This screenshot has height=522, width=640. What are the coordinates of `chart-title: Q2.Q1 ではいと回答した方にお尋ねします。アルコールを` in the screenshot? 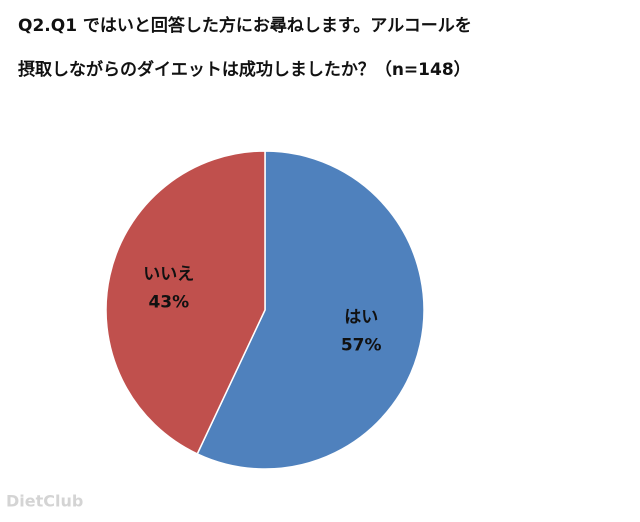 It's located at (245, 25).